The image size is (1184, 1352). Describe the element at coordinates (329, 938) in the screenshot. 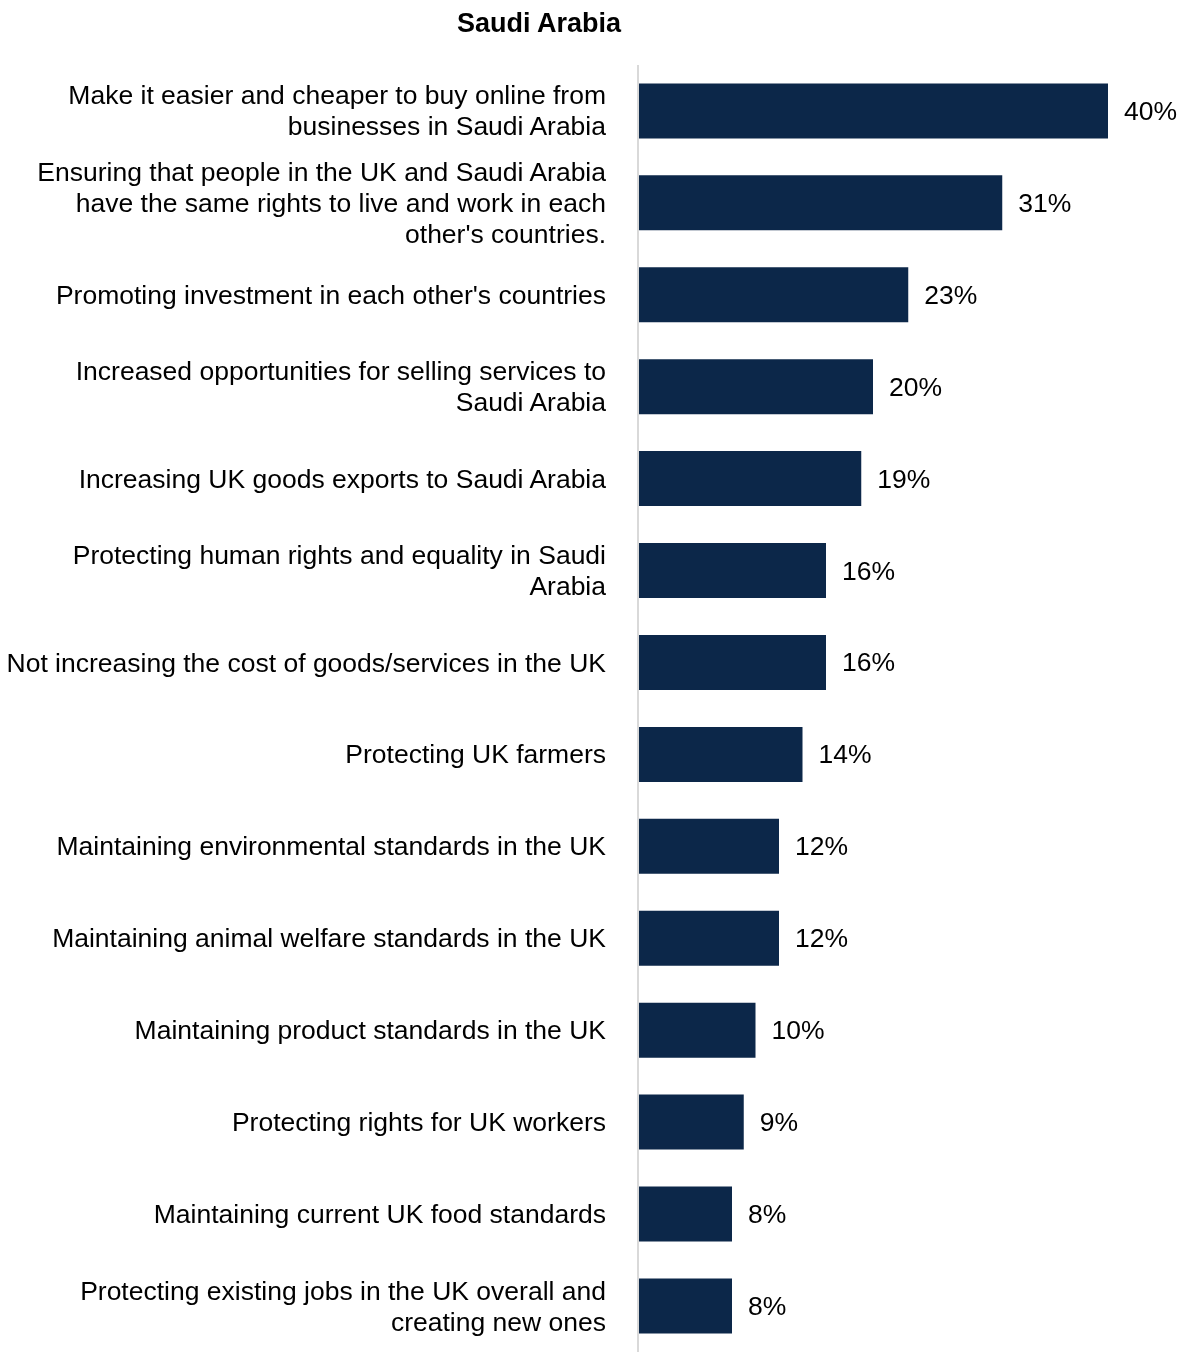

I see `y-tick-label: Maintaining animal welfare standards in the UK` at that location.